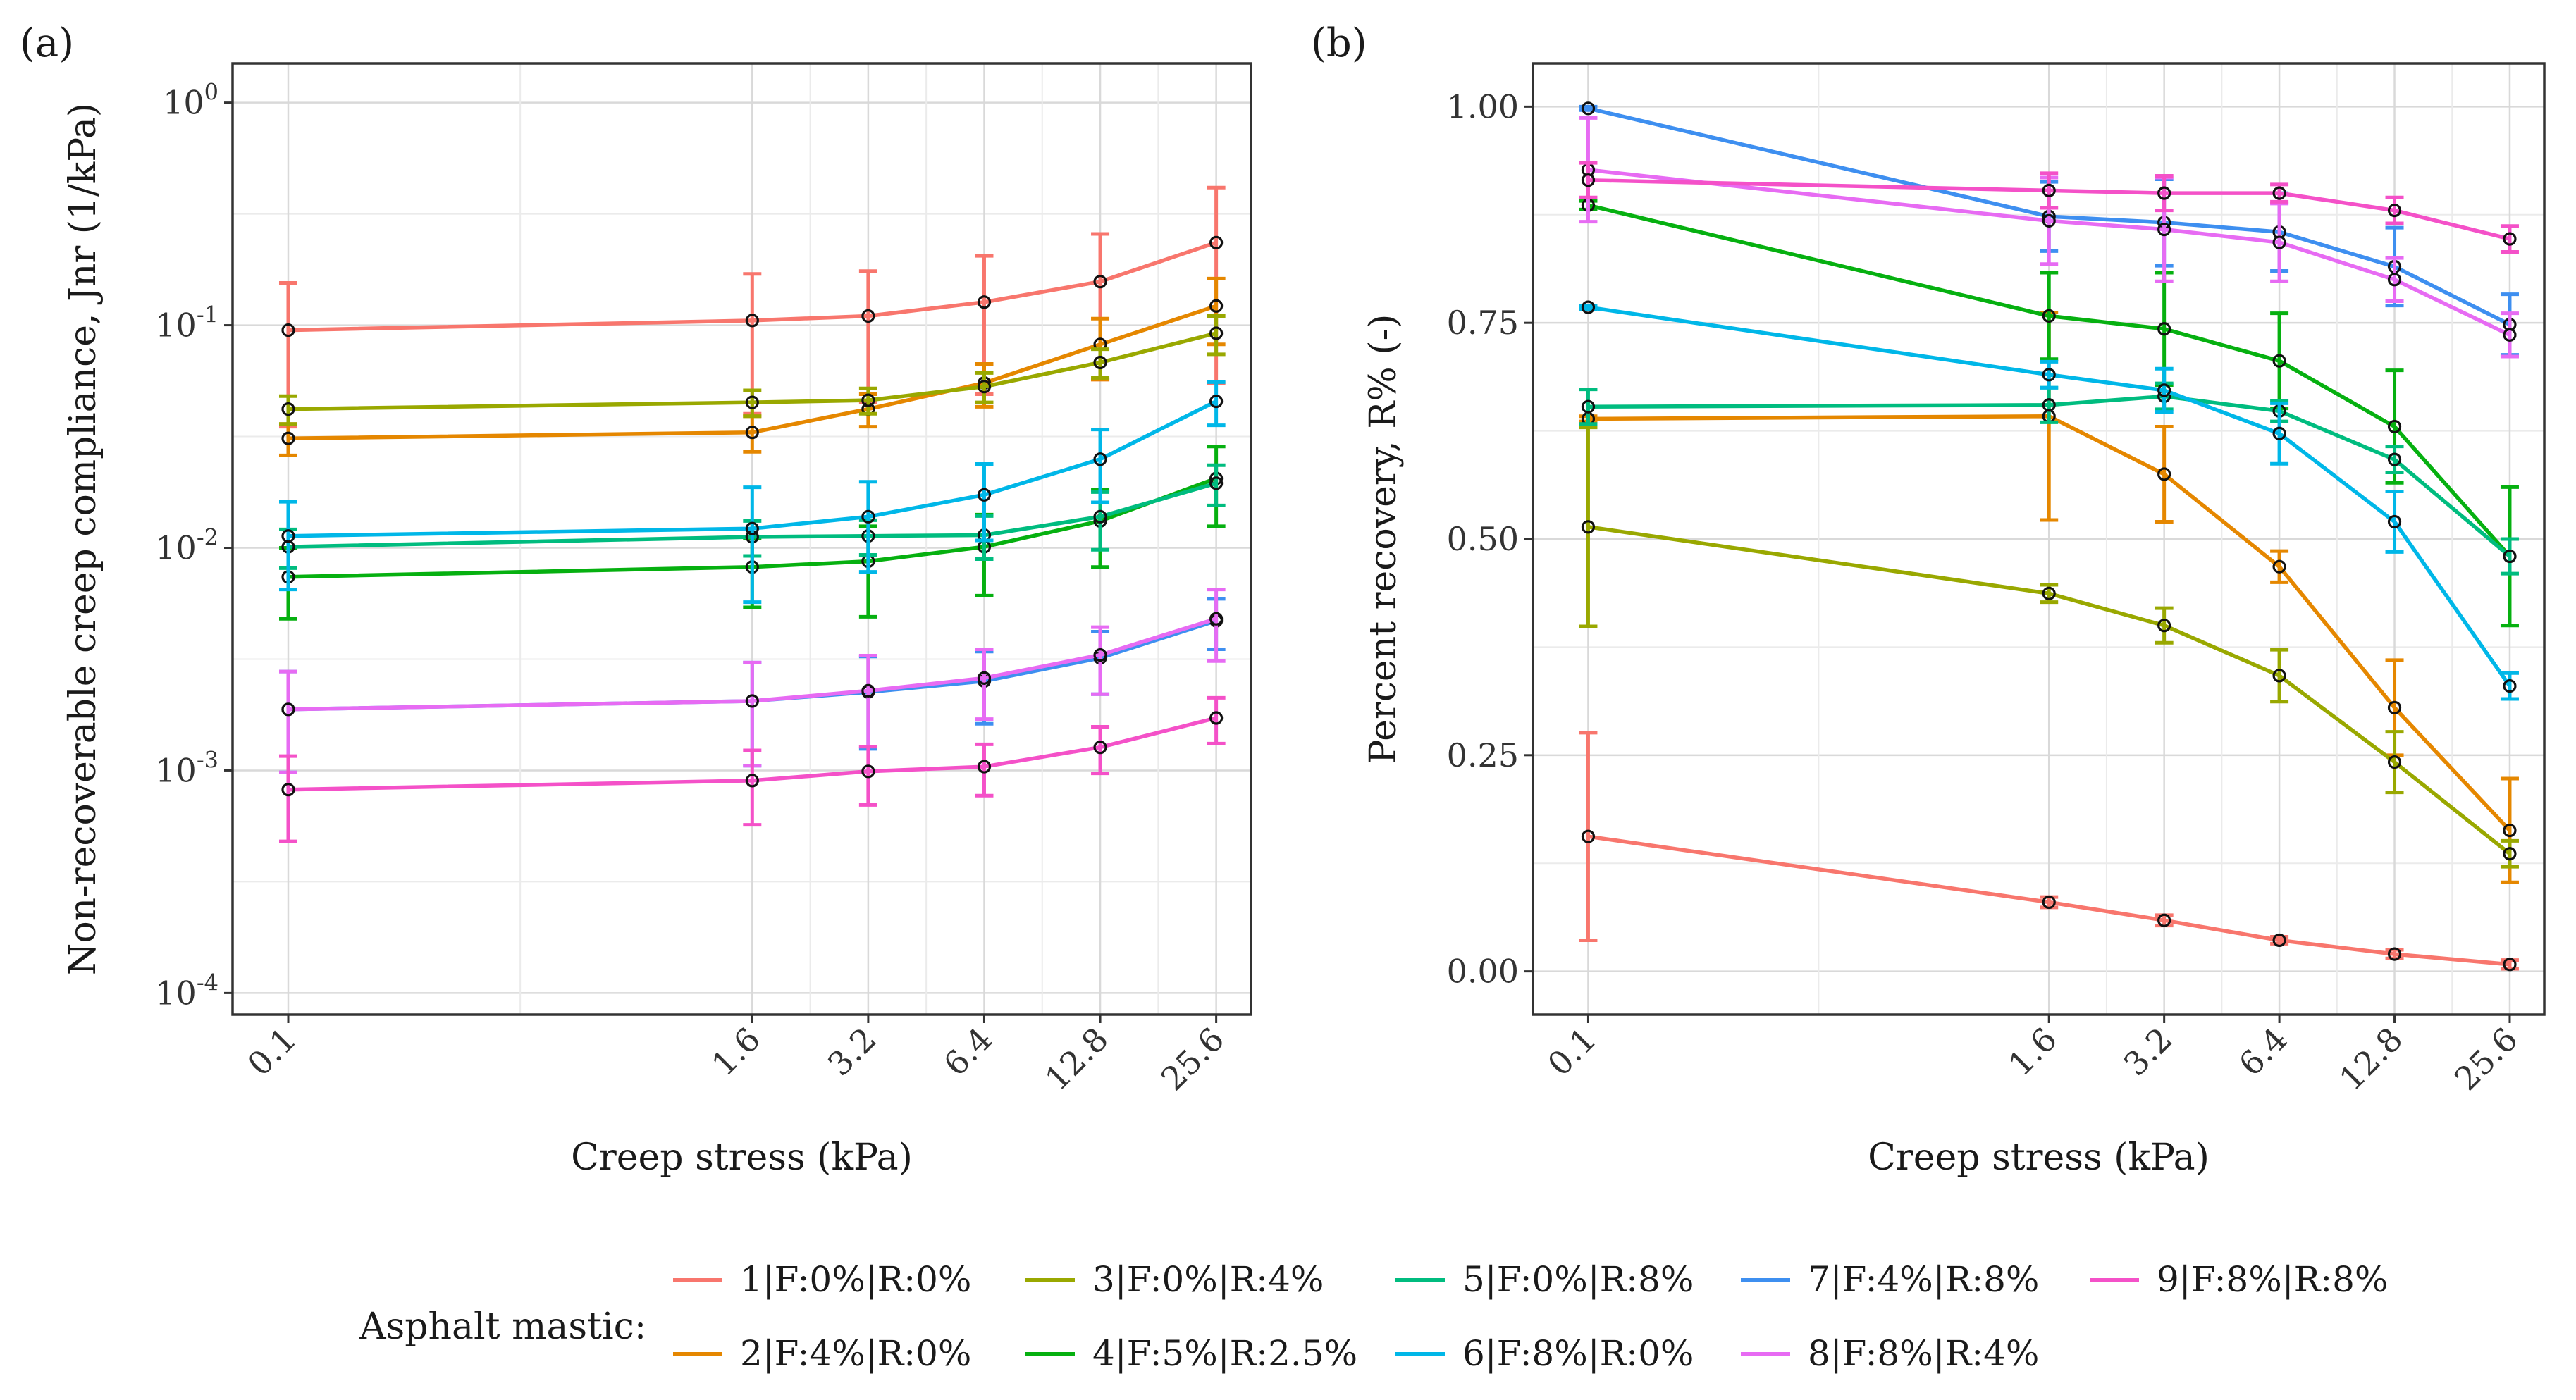 The height and width of the screenshot is (1400, 2576). What do you see at coordinates (1383, 539) in the screenshot?
I see `y-axis-title: Percent recovery, R% (-)` at bounding box center [1383, 539].